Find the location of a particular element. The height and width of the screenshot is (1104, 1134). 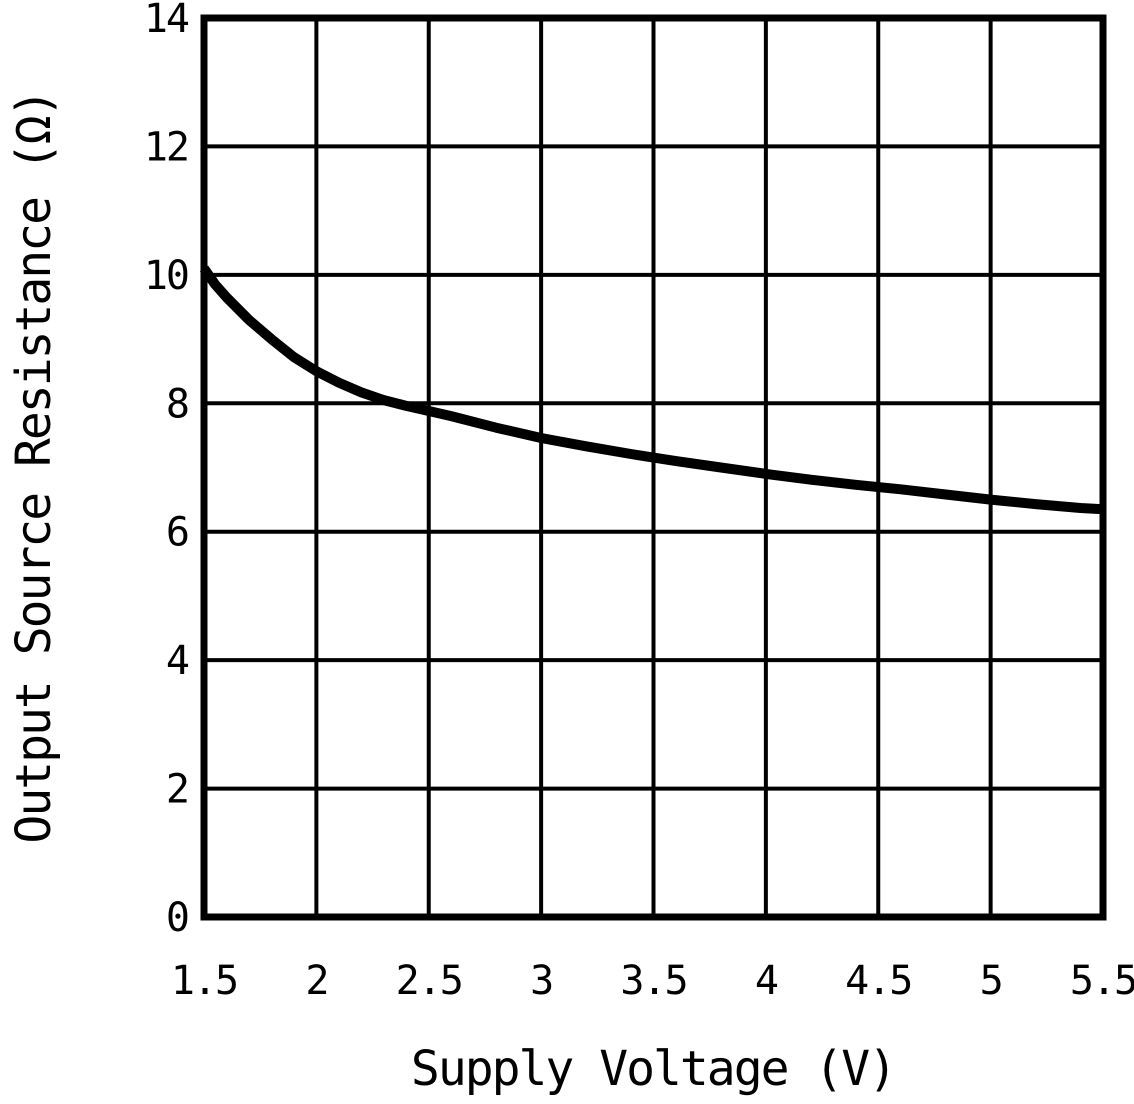

y-tick-label: 10 is located at coordinates (166, 276).